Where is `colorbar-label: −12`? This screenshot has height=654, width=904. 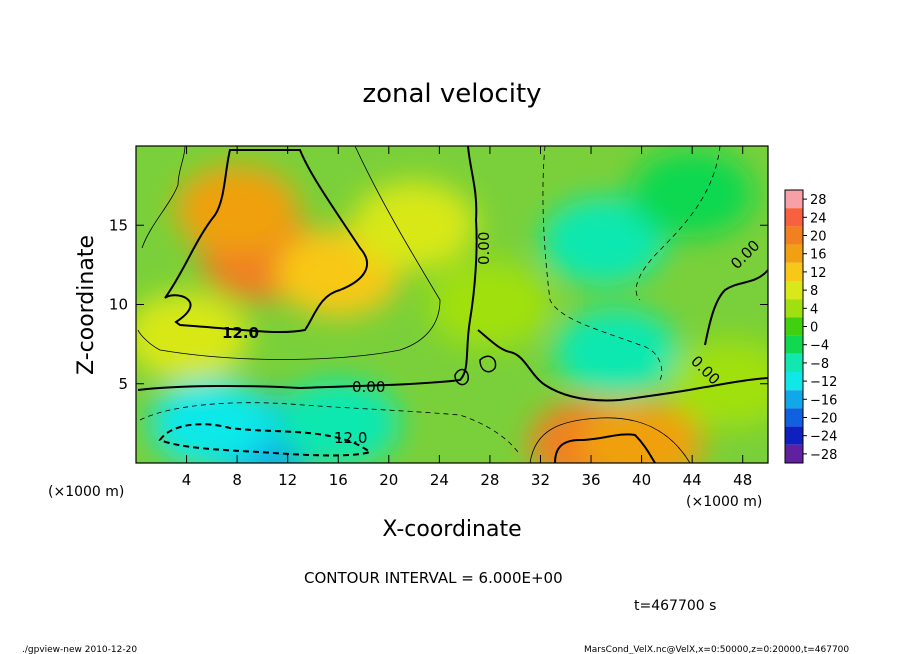 colorbar-label: −12 is located at coordinates (823, 382).